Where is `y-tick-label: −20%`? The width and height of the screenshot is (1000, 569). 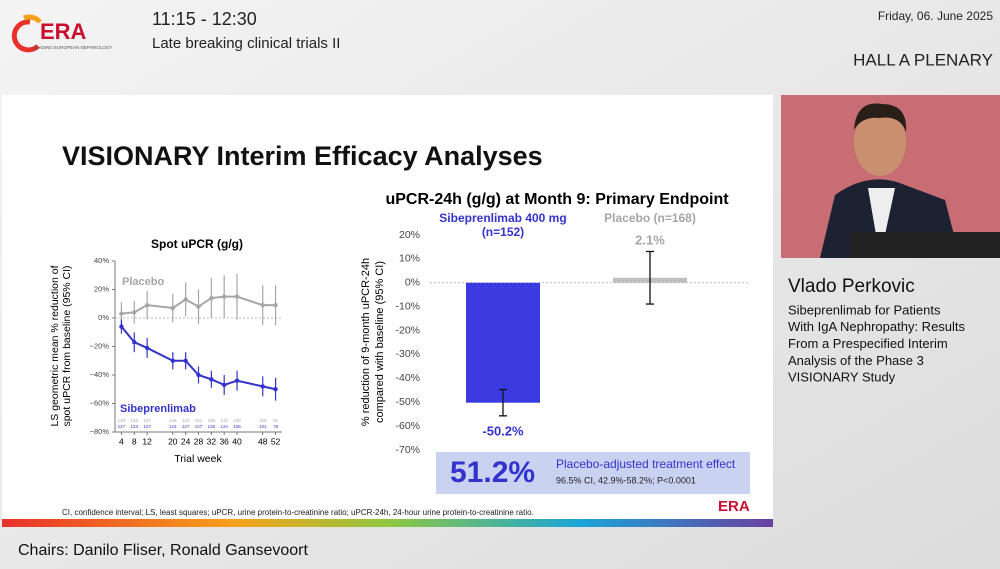 y-tick-label: −20% is located at coordinates (100, 345).